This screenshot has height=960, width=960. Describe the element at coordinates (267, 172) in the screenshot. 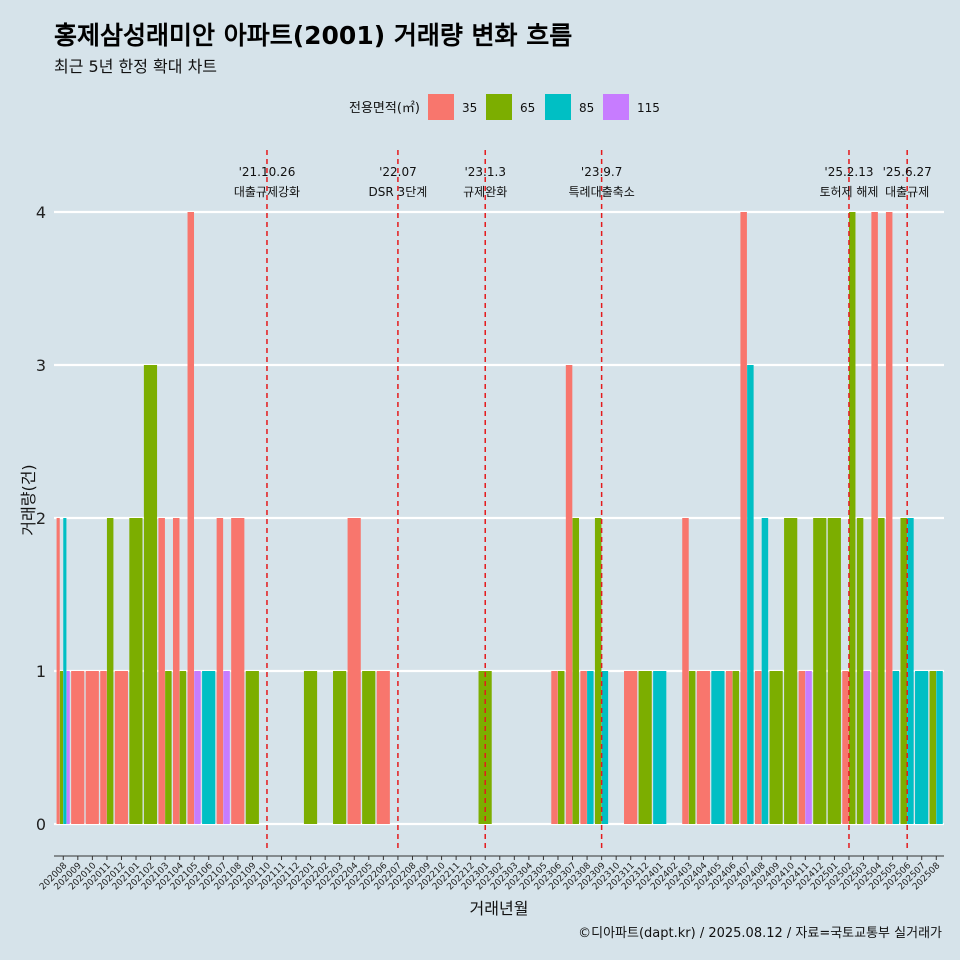

I see `event-date: '21.10.26` at that location.